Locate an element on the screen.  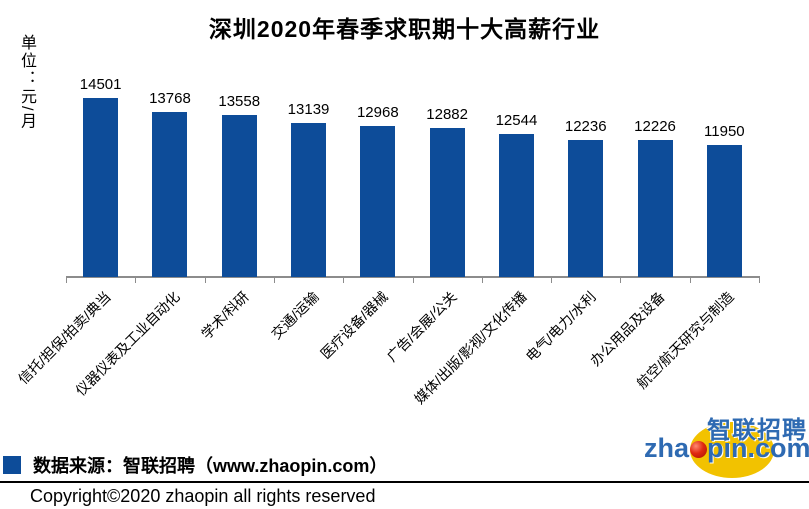
bar-value-label: 11950 is located at coordinates (724, 131).